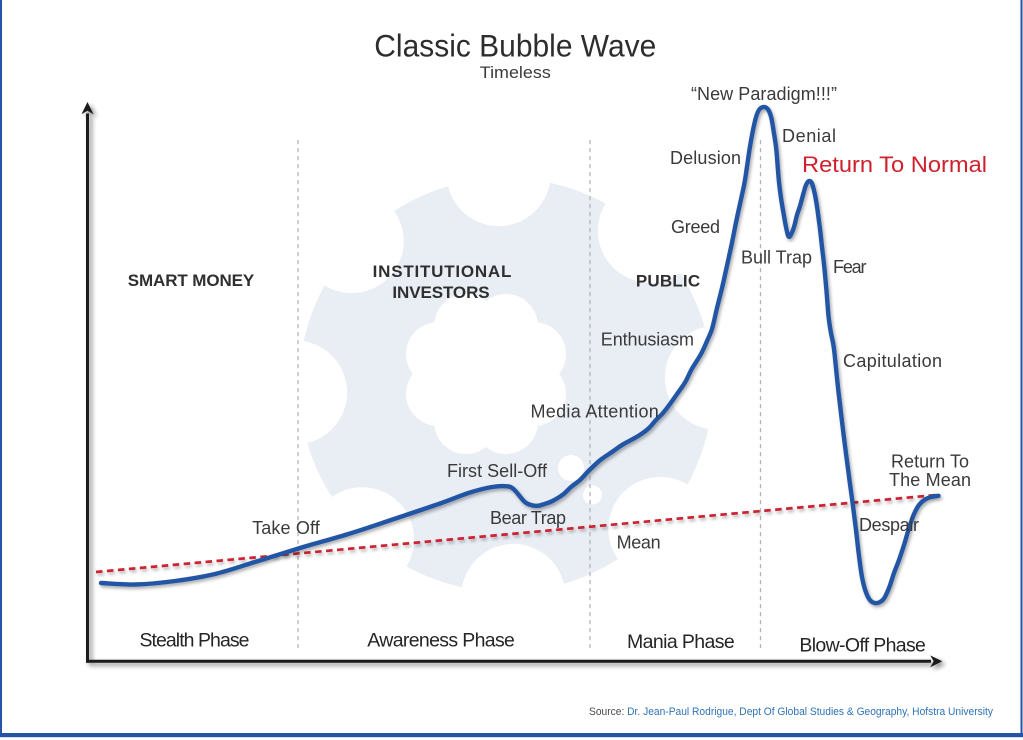 The height and width of the screenshot is (740, 1023). I want to click on svg-text: Stealth Phase, so click(195, 641).